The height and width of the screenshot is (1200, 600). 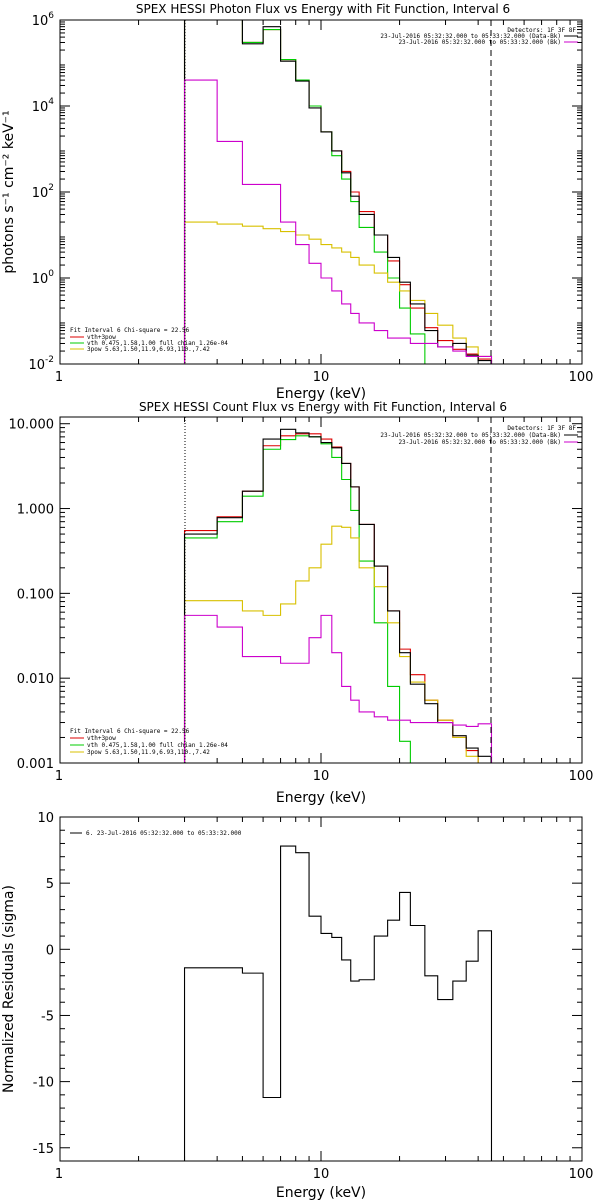 I want to click on photon-x-tick-label: 100, so click(x=581, y=377).